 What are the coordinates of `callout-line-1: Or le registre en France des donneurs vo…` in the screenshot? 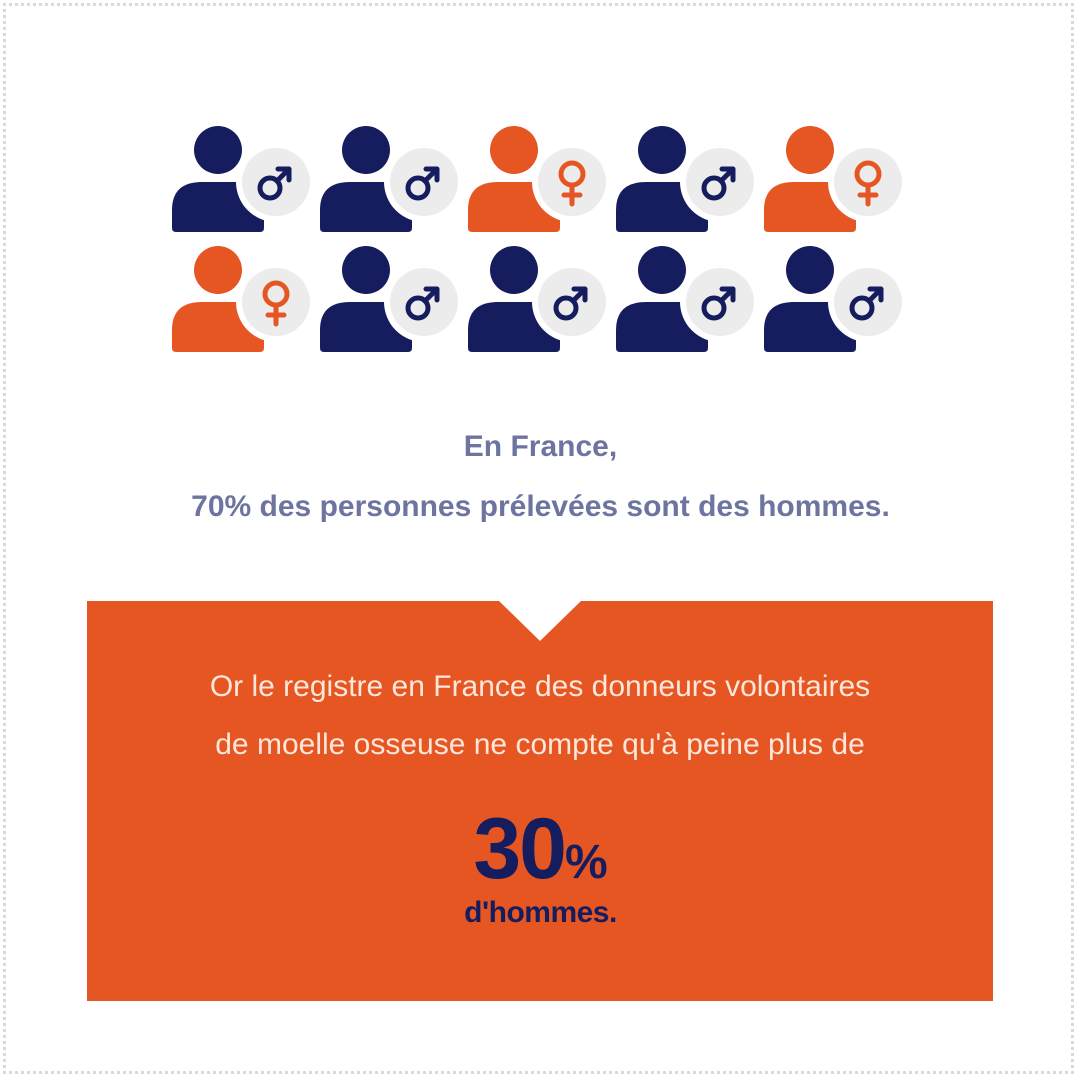 It's located at (540, 686).